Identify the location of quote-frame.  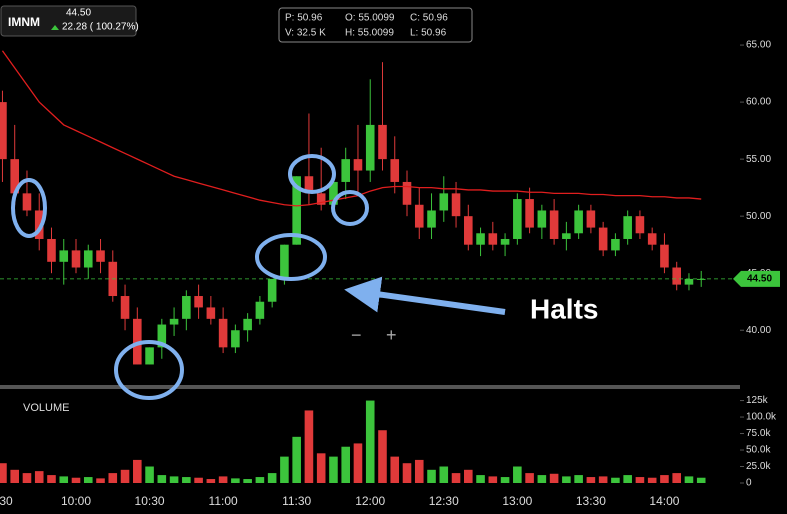
(68, 21).